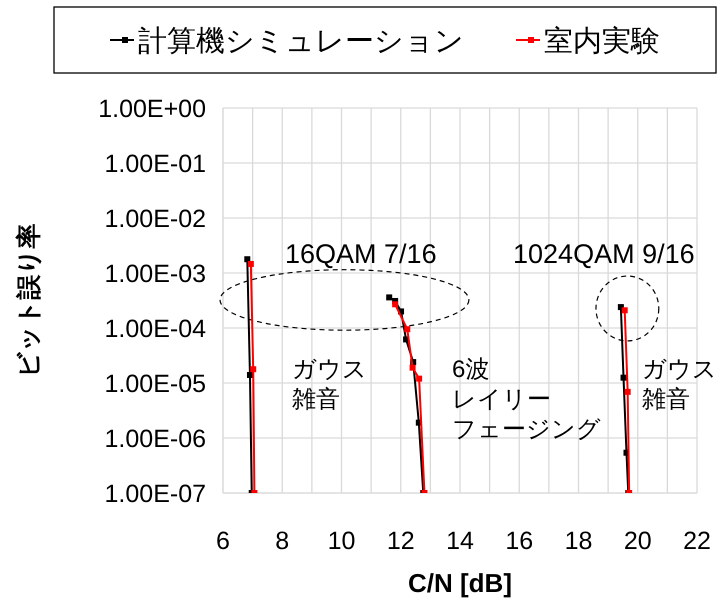  Describe the element at coordinates (155, 329) in the screenshot. I see `y-tick-label: 1.00E-04` at that location.